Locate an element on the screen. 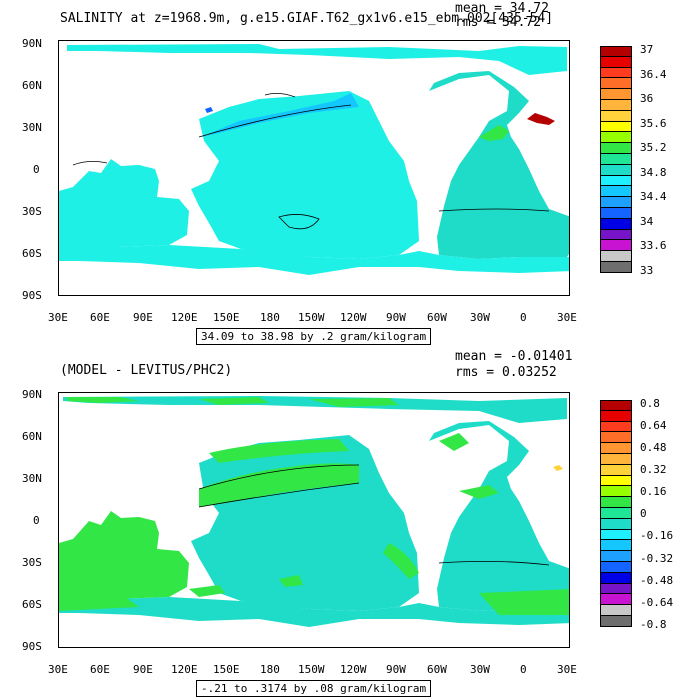 This screenshot has height=700, width=700. bottom-lon-tick: 90E is located at coordinates (143, 669).